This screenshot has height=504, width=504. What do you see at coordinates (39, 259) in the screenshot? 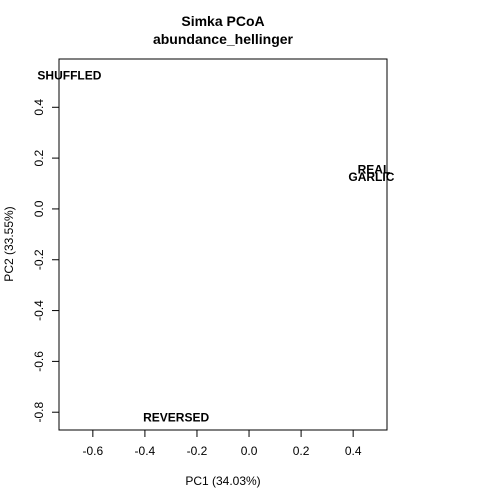
I see `y-tick-label: -0.2` at bounding box center [39, 259].